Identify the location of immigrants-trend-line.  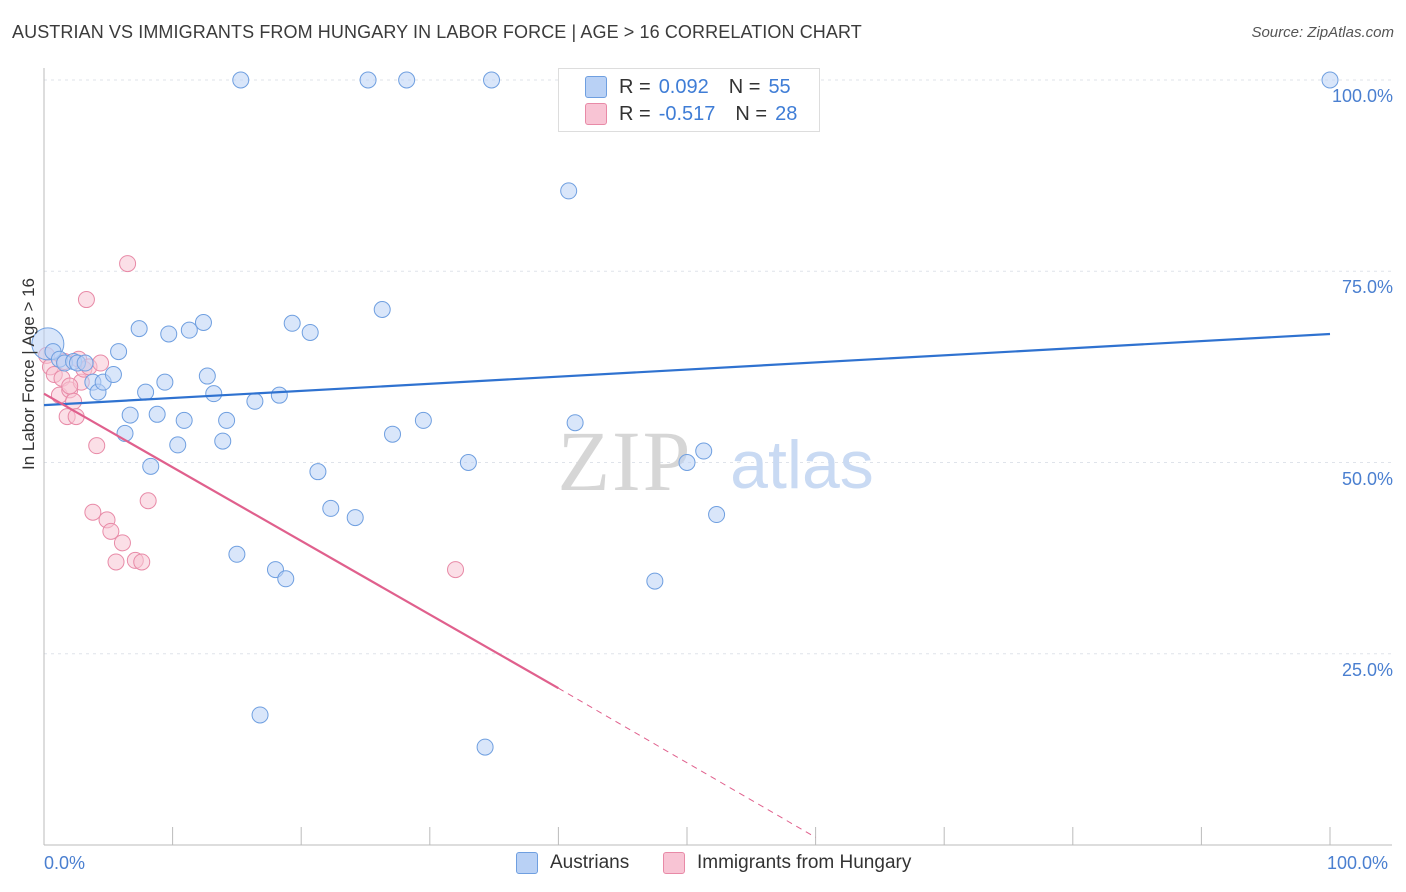
(301, 541).